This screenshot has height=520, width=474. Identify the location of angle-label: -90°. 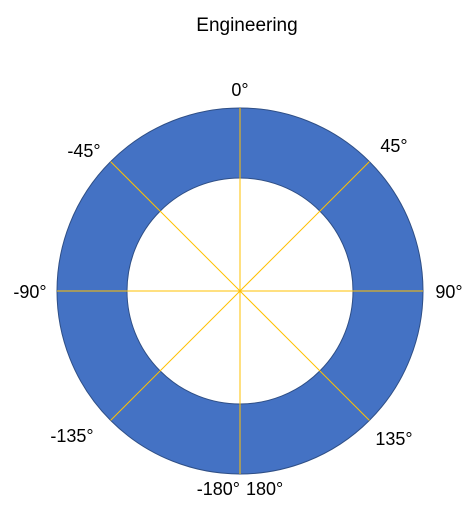
(29, 292).